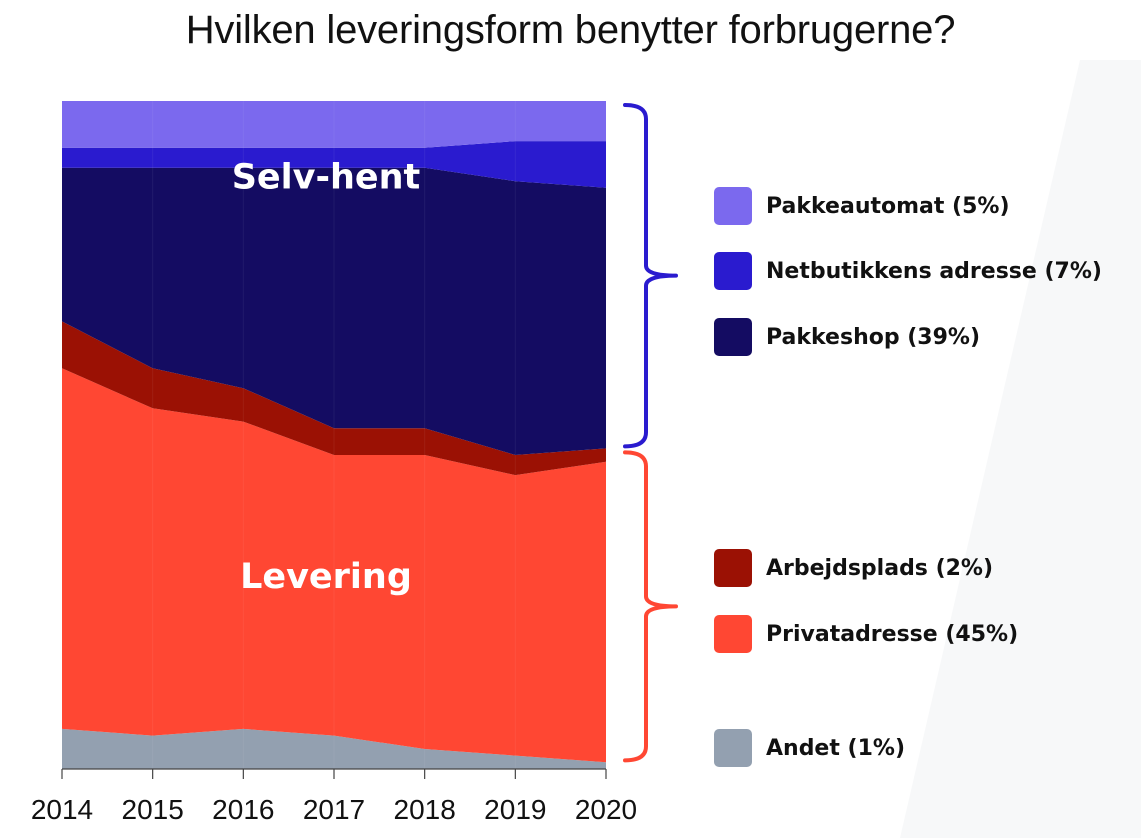 The image size is (1141, 838). I want to click on legend-item-pakkeautomat: Pakkeautomat (5%), so click(862, 206).